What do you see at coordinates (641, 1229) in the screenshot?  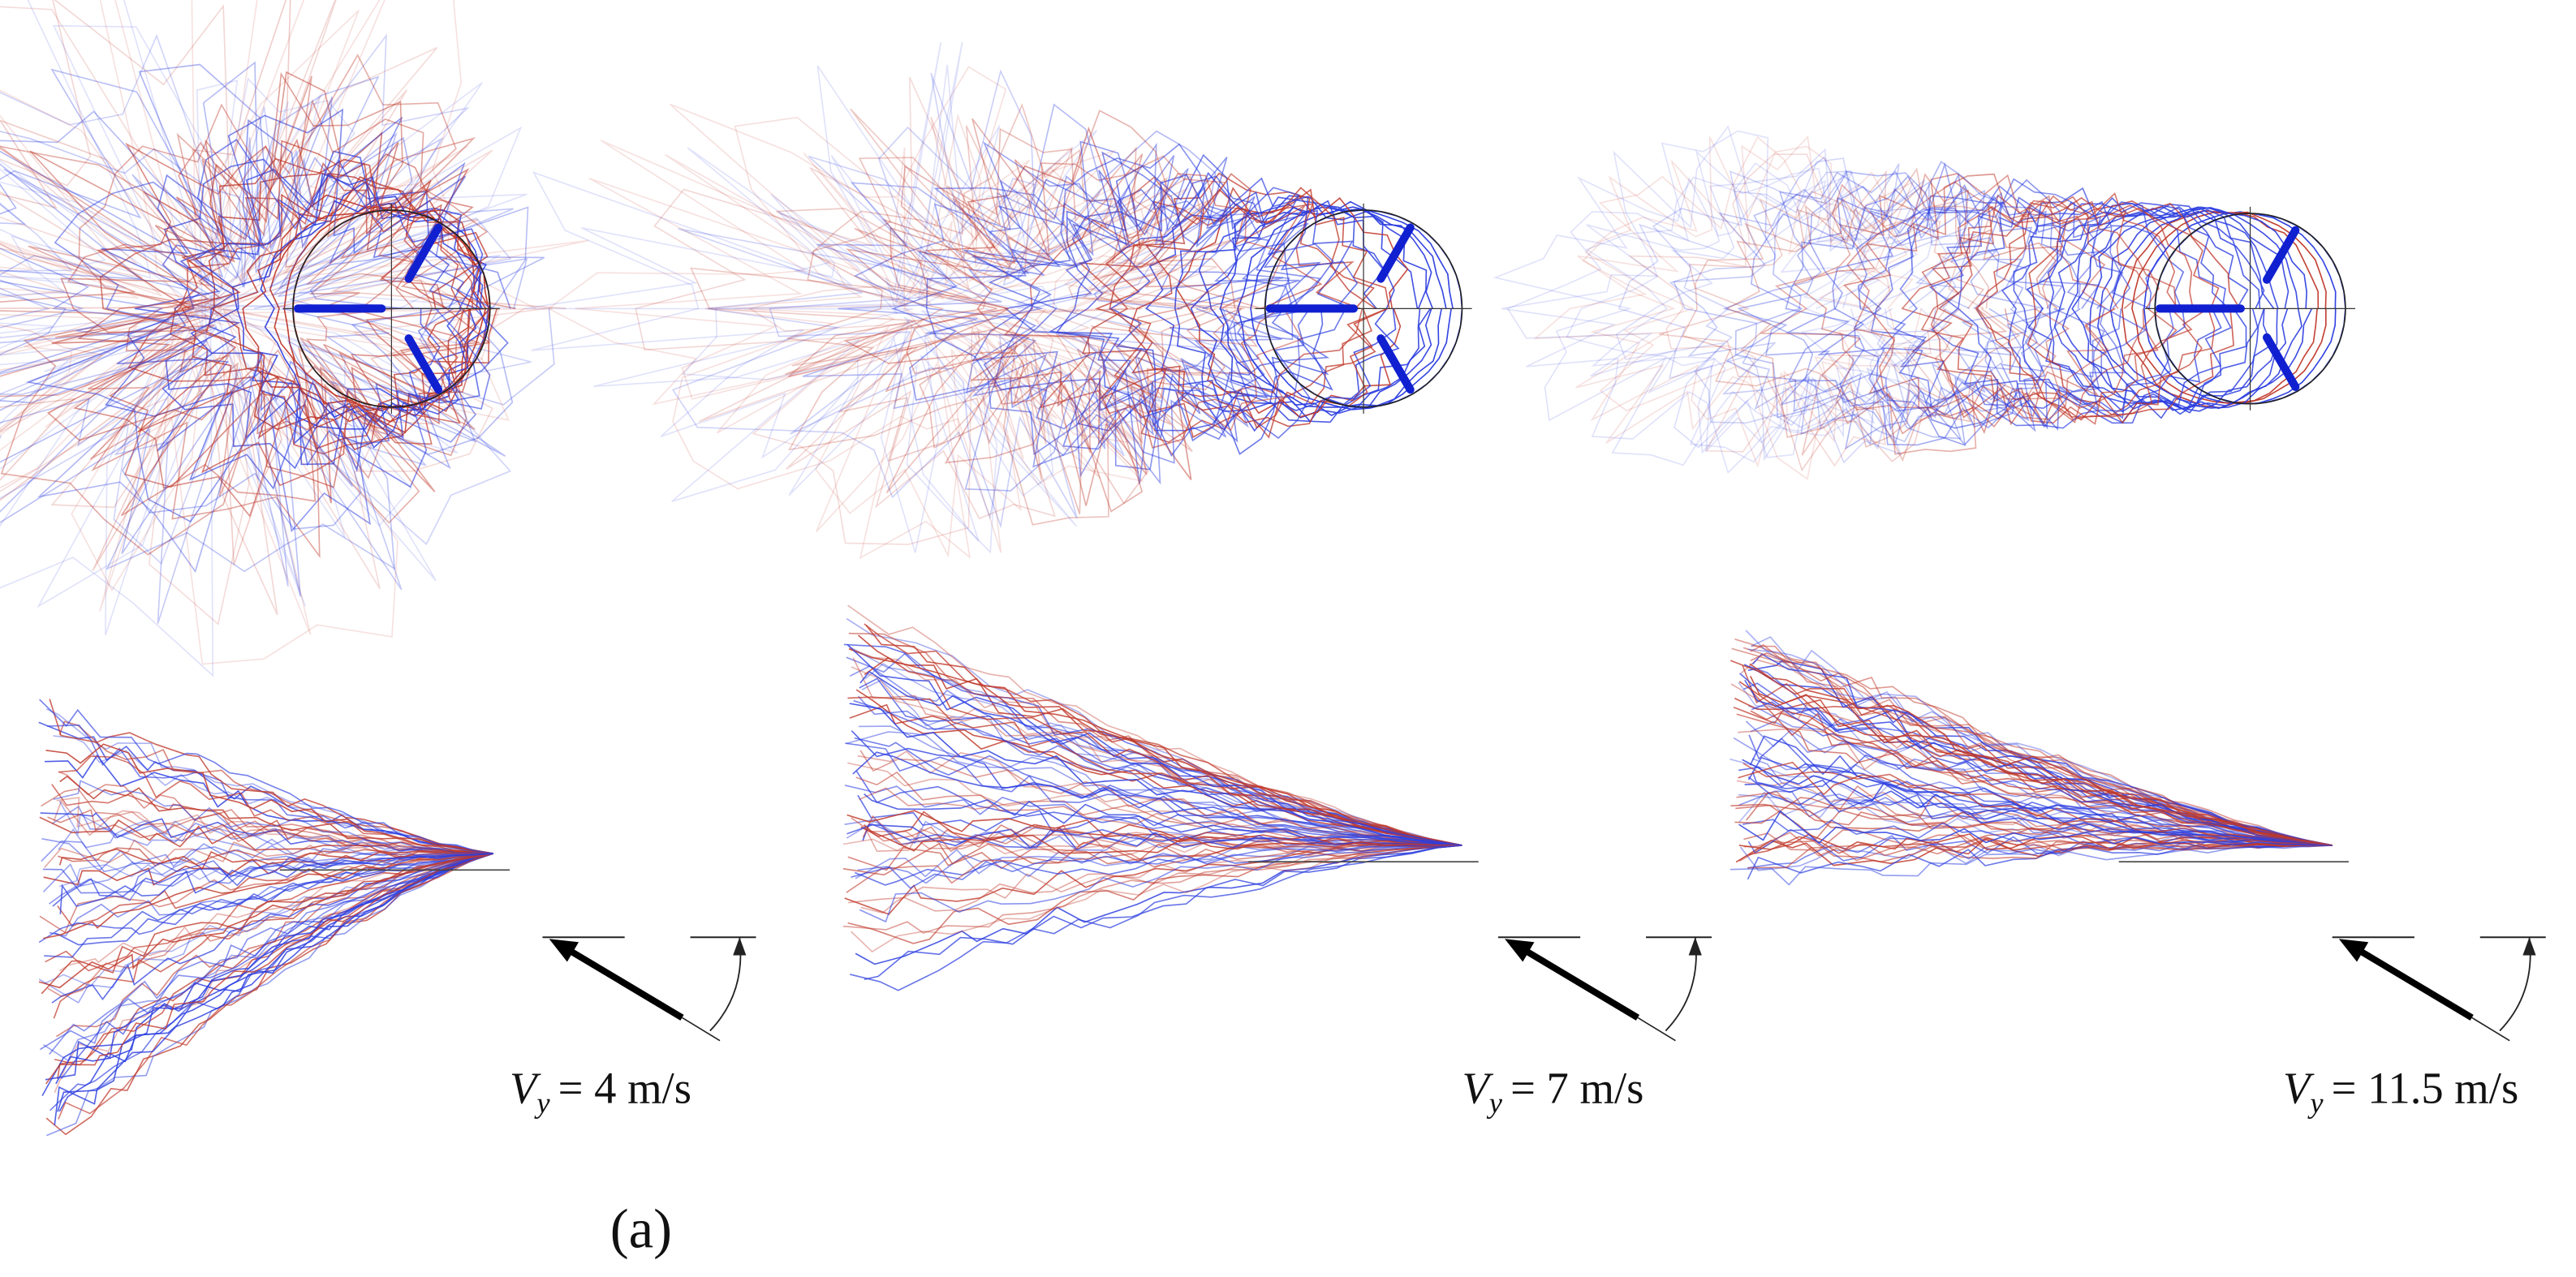 I see `figure-caption: (a)` at bounding box center [641, 1229].